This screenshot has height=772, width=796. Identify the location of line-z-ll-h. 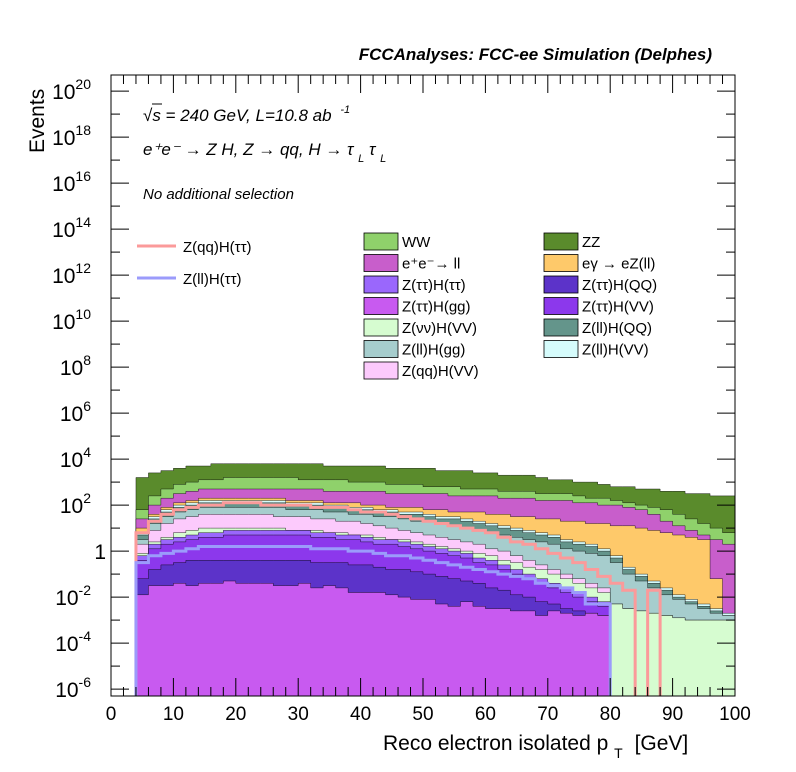
(373, 620).